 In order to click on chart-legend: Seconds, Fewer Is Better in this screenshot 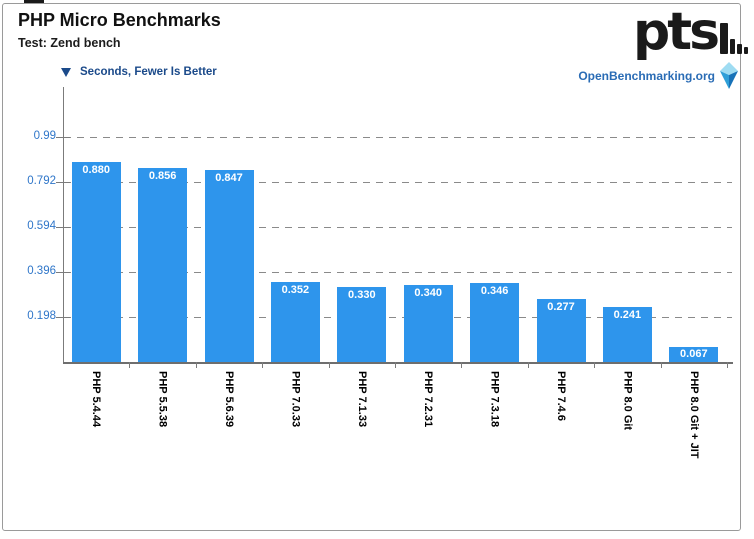, I will do `click(139, 72)`.